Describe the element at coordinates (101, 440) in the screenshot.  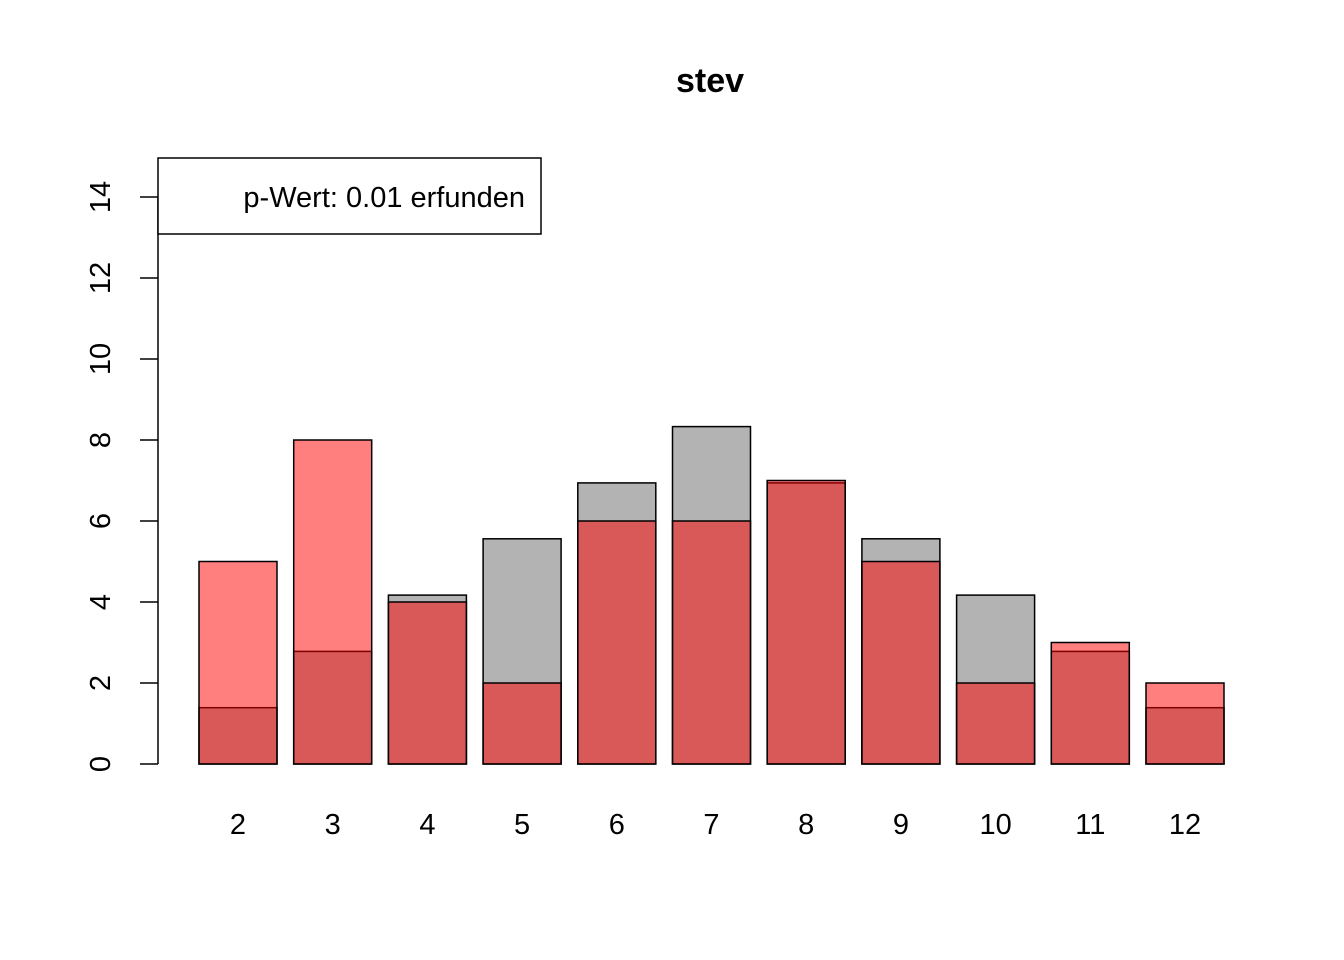
I see `y-tick-label-8: 8` at that location.